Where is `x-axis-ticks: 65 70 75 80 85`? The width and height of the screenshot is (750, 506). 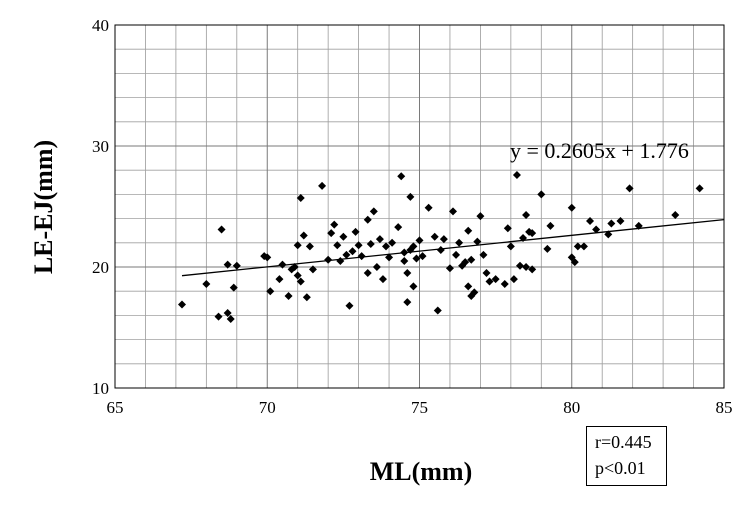 x-axis-ticks: 65 70 75 80 85 is located at coordinates (420, 407).